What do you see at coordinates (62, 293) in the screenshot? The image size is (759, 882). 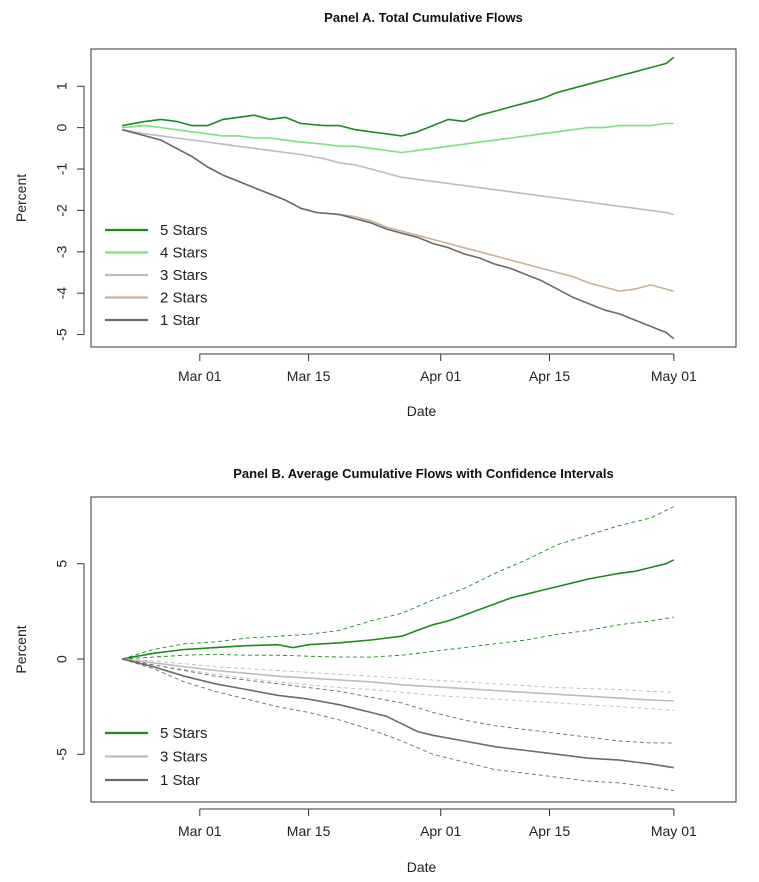 I see `y-tick-label: -4` at bounding box center [62, 293].